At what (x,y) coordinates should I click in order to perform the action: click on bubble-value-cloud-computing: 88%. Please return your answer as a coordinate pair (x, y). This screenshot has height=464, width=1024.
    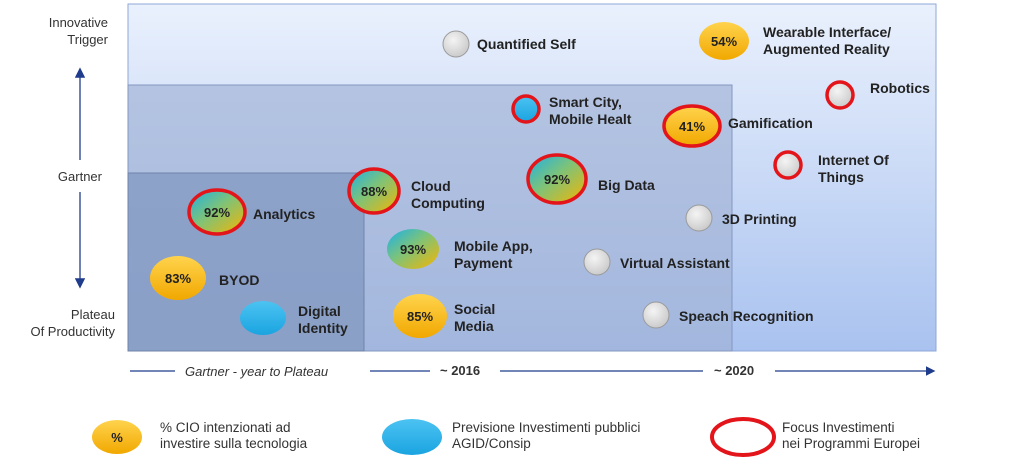
    Looking at the image, I should click on (374, 191).